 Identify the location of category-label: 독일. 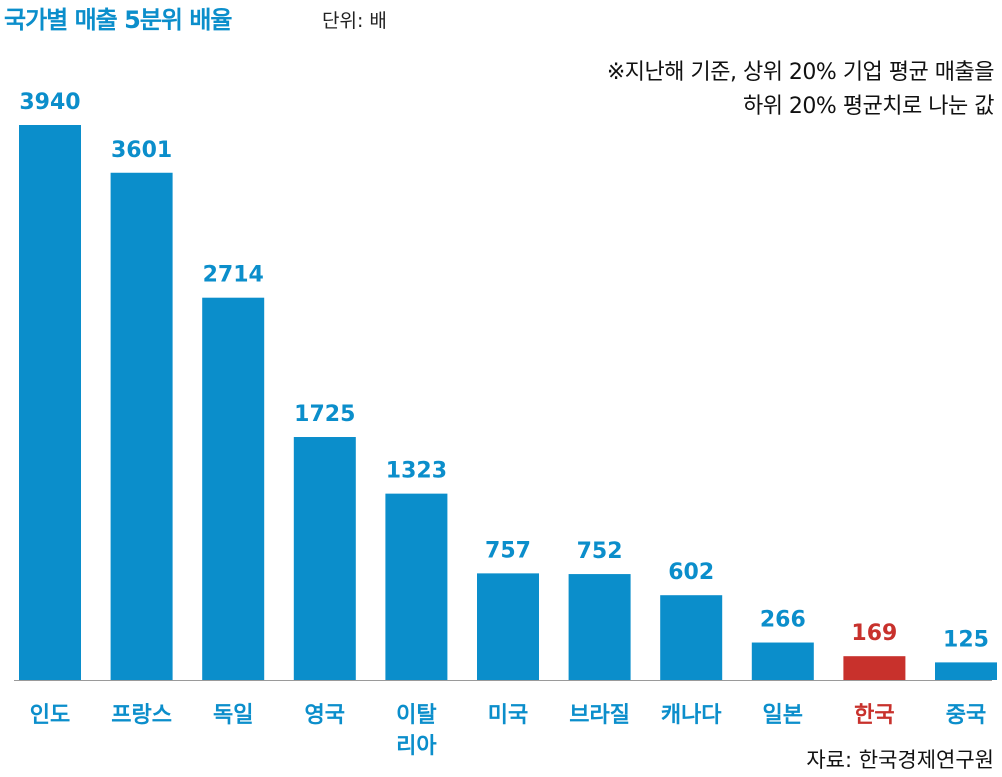
(233, 715).